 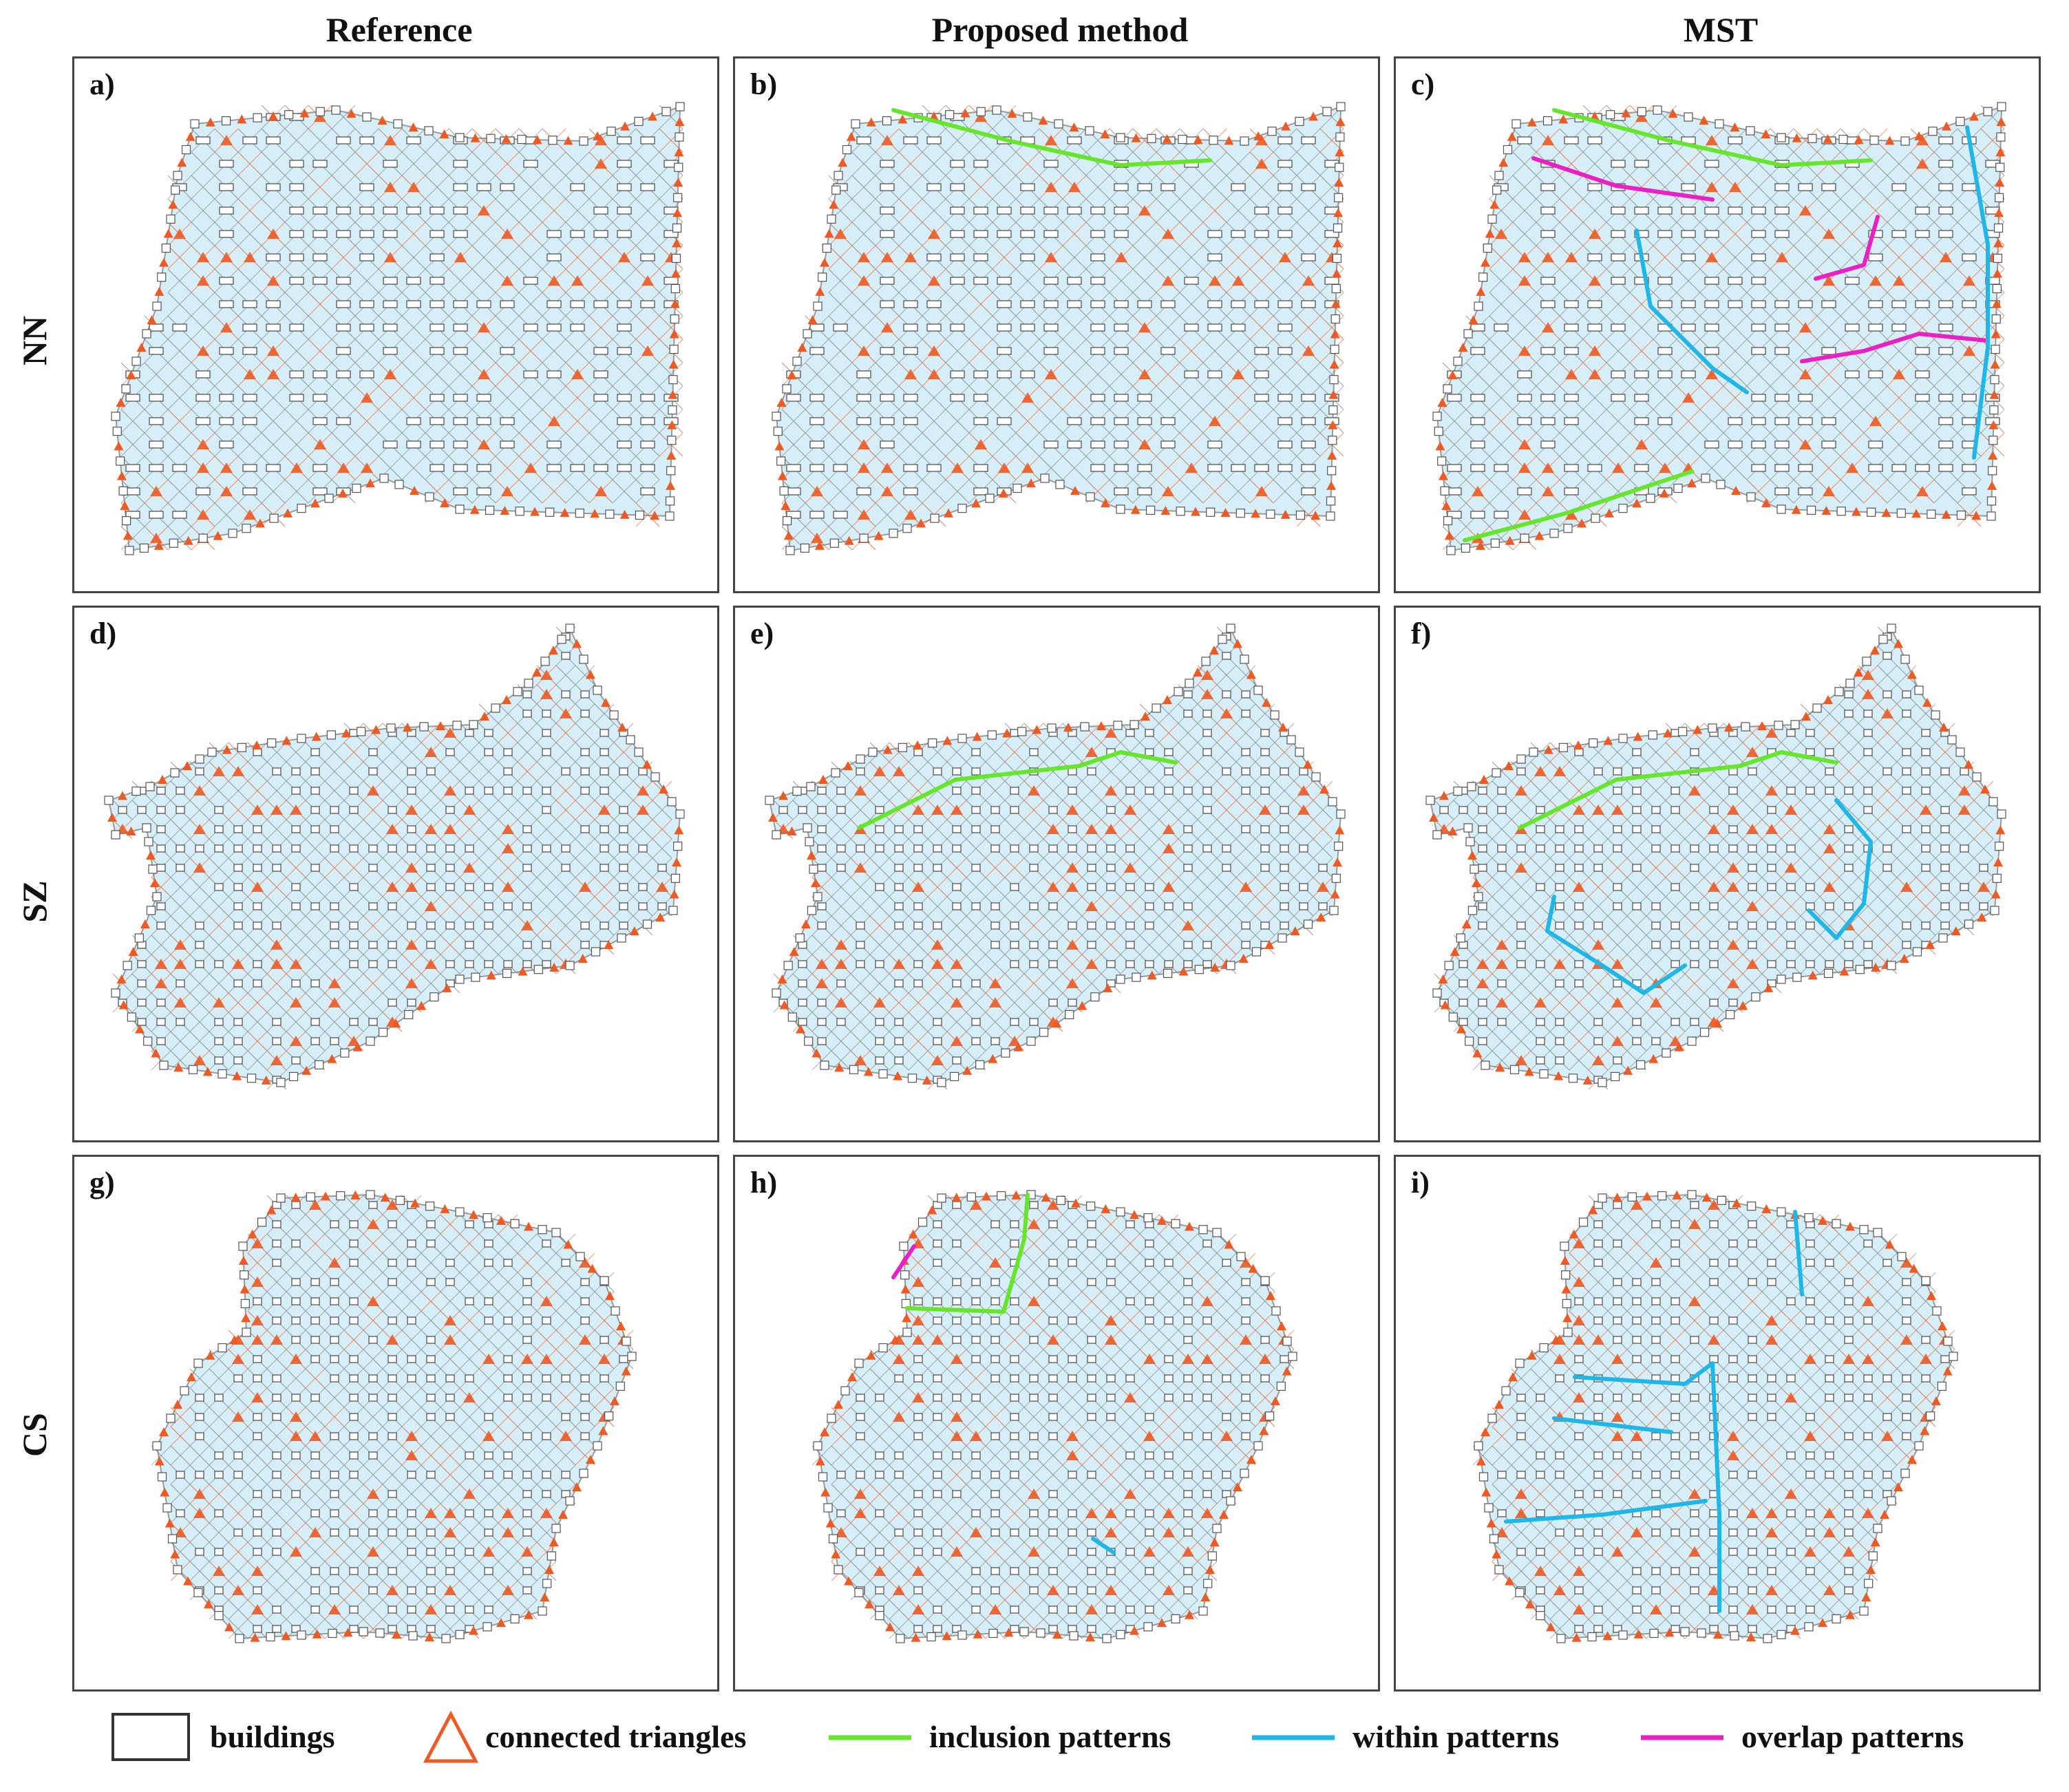 What do you see at coordinates (450, 1737) in the screenshot?
I see `triangle-swatch-icon` at bounding box center [450, 1737].